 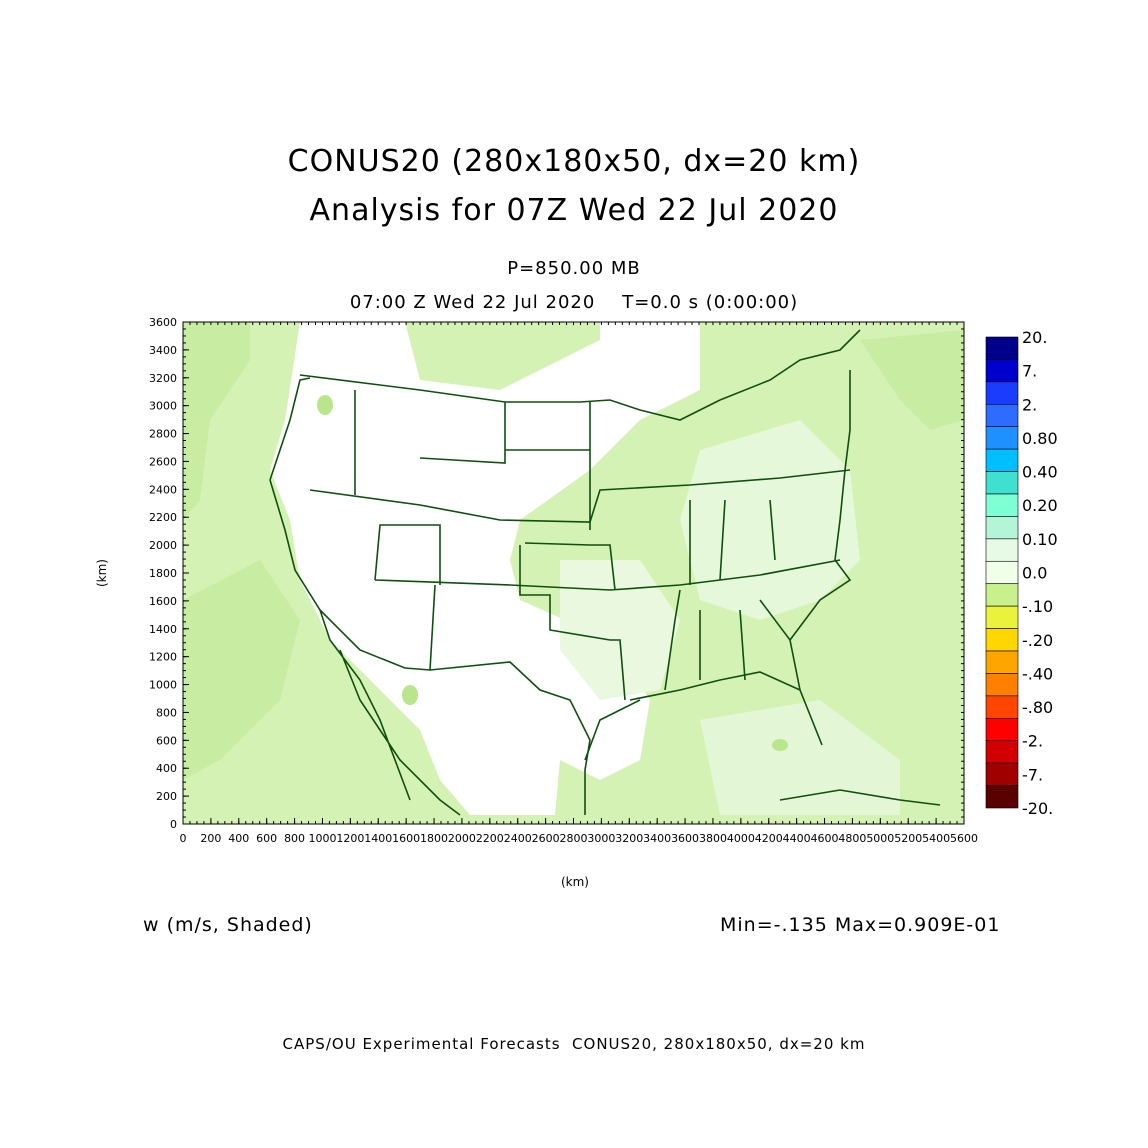 What do you see at coordinates (964, 838) in the screenshot?
I see `x-tick-label: 5600` at bounding box center [964, 838].